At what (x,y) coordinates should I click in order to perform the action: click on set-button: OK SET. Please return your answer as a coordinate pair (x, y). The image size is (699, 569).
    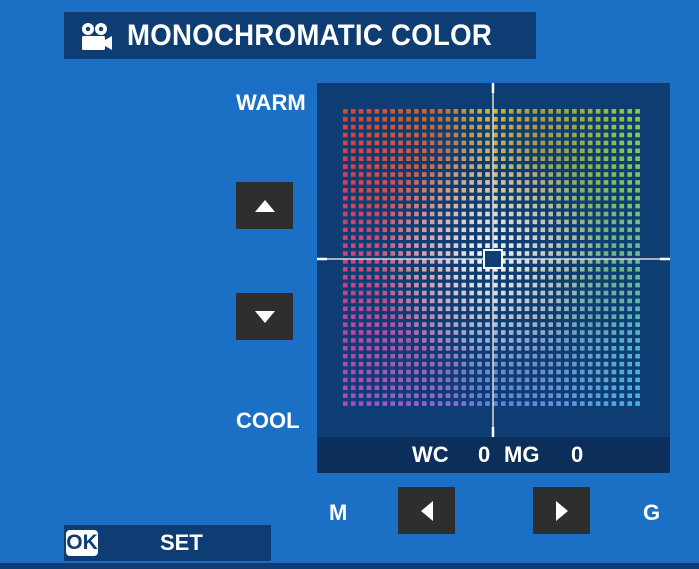
    Looking at the image, I should click on (167, 543).